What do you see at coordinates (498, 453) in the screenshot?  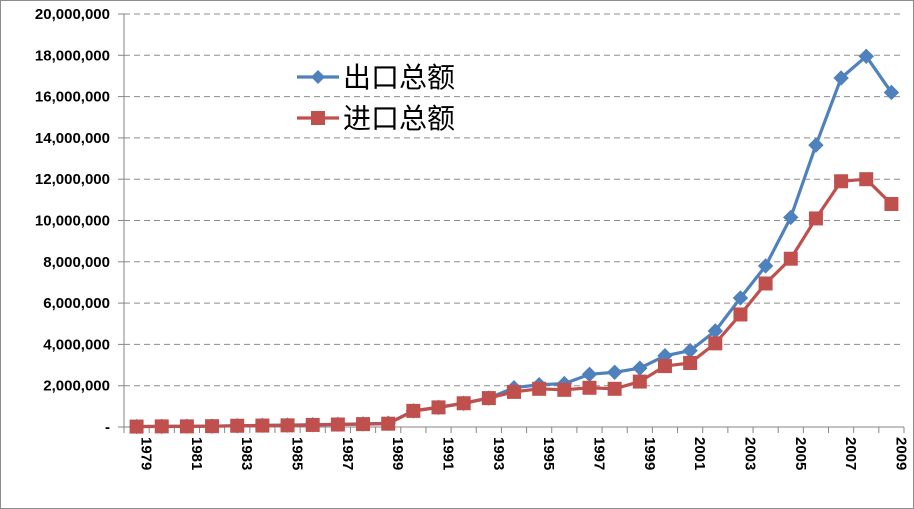 I see `x-tick-label: 1993` at bounding box center [498, 453].